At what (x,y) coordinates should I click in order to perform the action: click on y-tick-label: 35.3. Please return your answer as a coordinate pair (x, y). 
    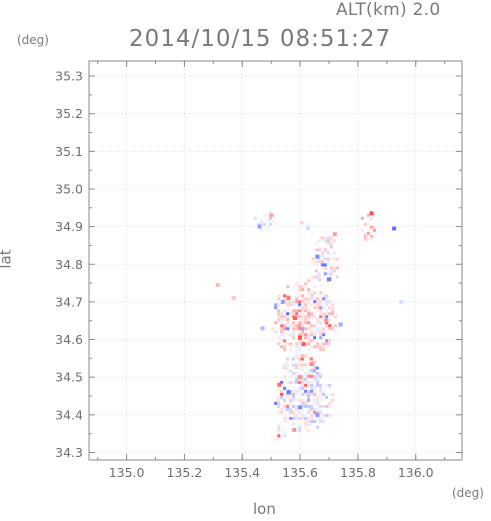
    Looking at the image, I should click on (69, 76).